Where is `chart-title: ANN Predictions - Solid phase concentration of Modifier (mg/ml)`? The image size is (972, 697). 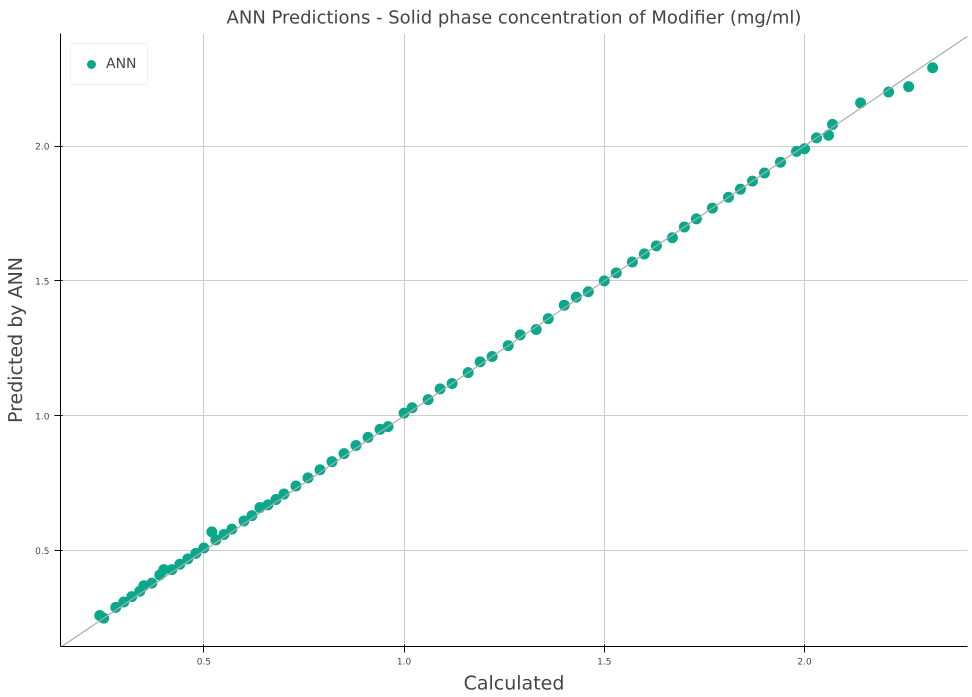 chart-title: ANN Predictions - Solid phase concentration of Modifier (mg/ml) is located at coordinates (514, 18).